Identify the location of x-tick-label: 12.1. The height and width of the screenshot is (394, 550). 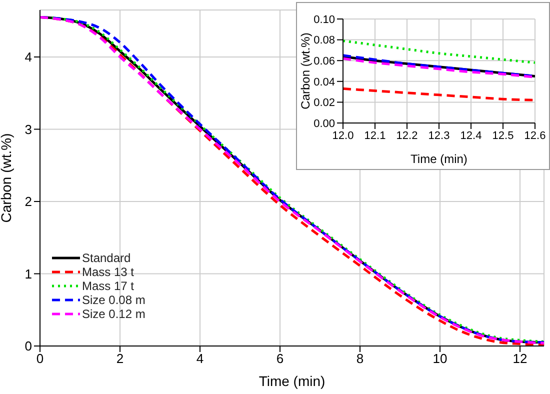
(375, 136).